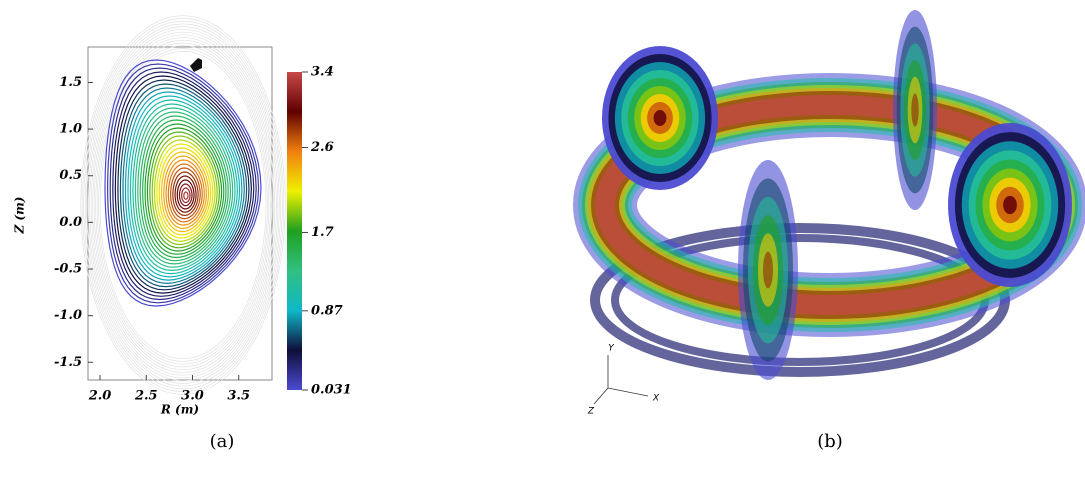 The image size is (1085, 487). I want to click on axis-label: X, so click(656, 399).